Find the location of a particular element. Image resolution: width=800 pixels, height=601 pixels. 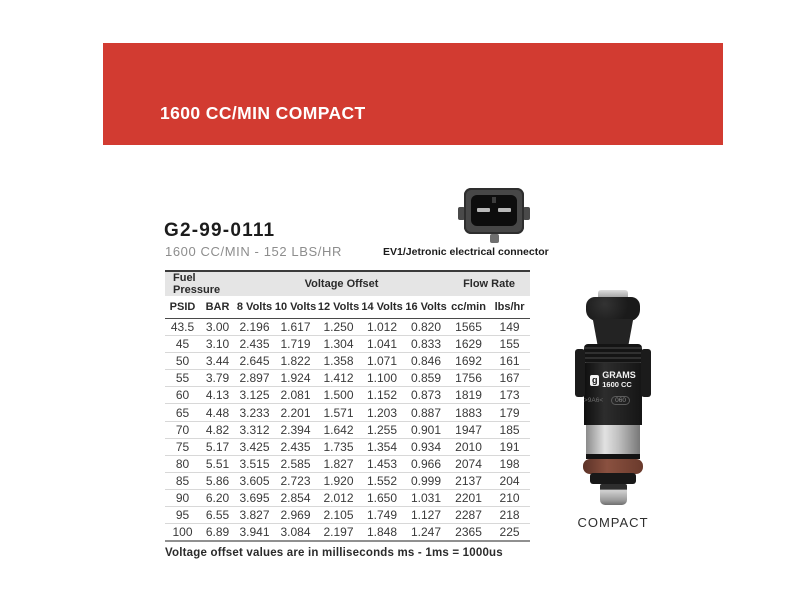

table-row: 60 4.13 3.125 2.081 1.500 1.152 0.873 1819 173 is located at coordinates (348, 395).